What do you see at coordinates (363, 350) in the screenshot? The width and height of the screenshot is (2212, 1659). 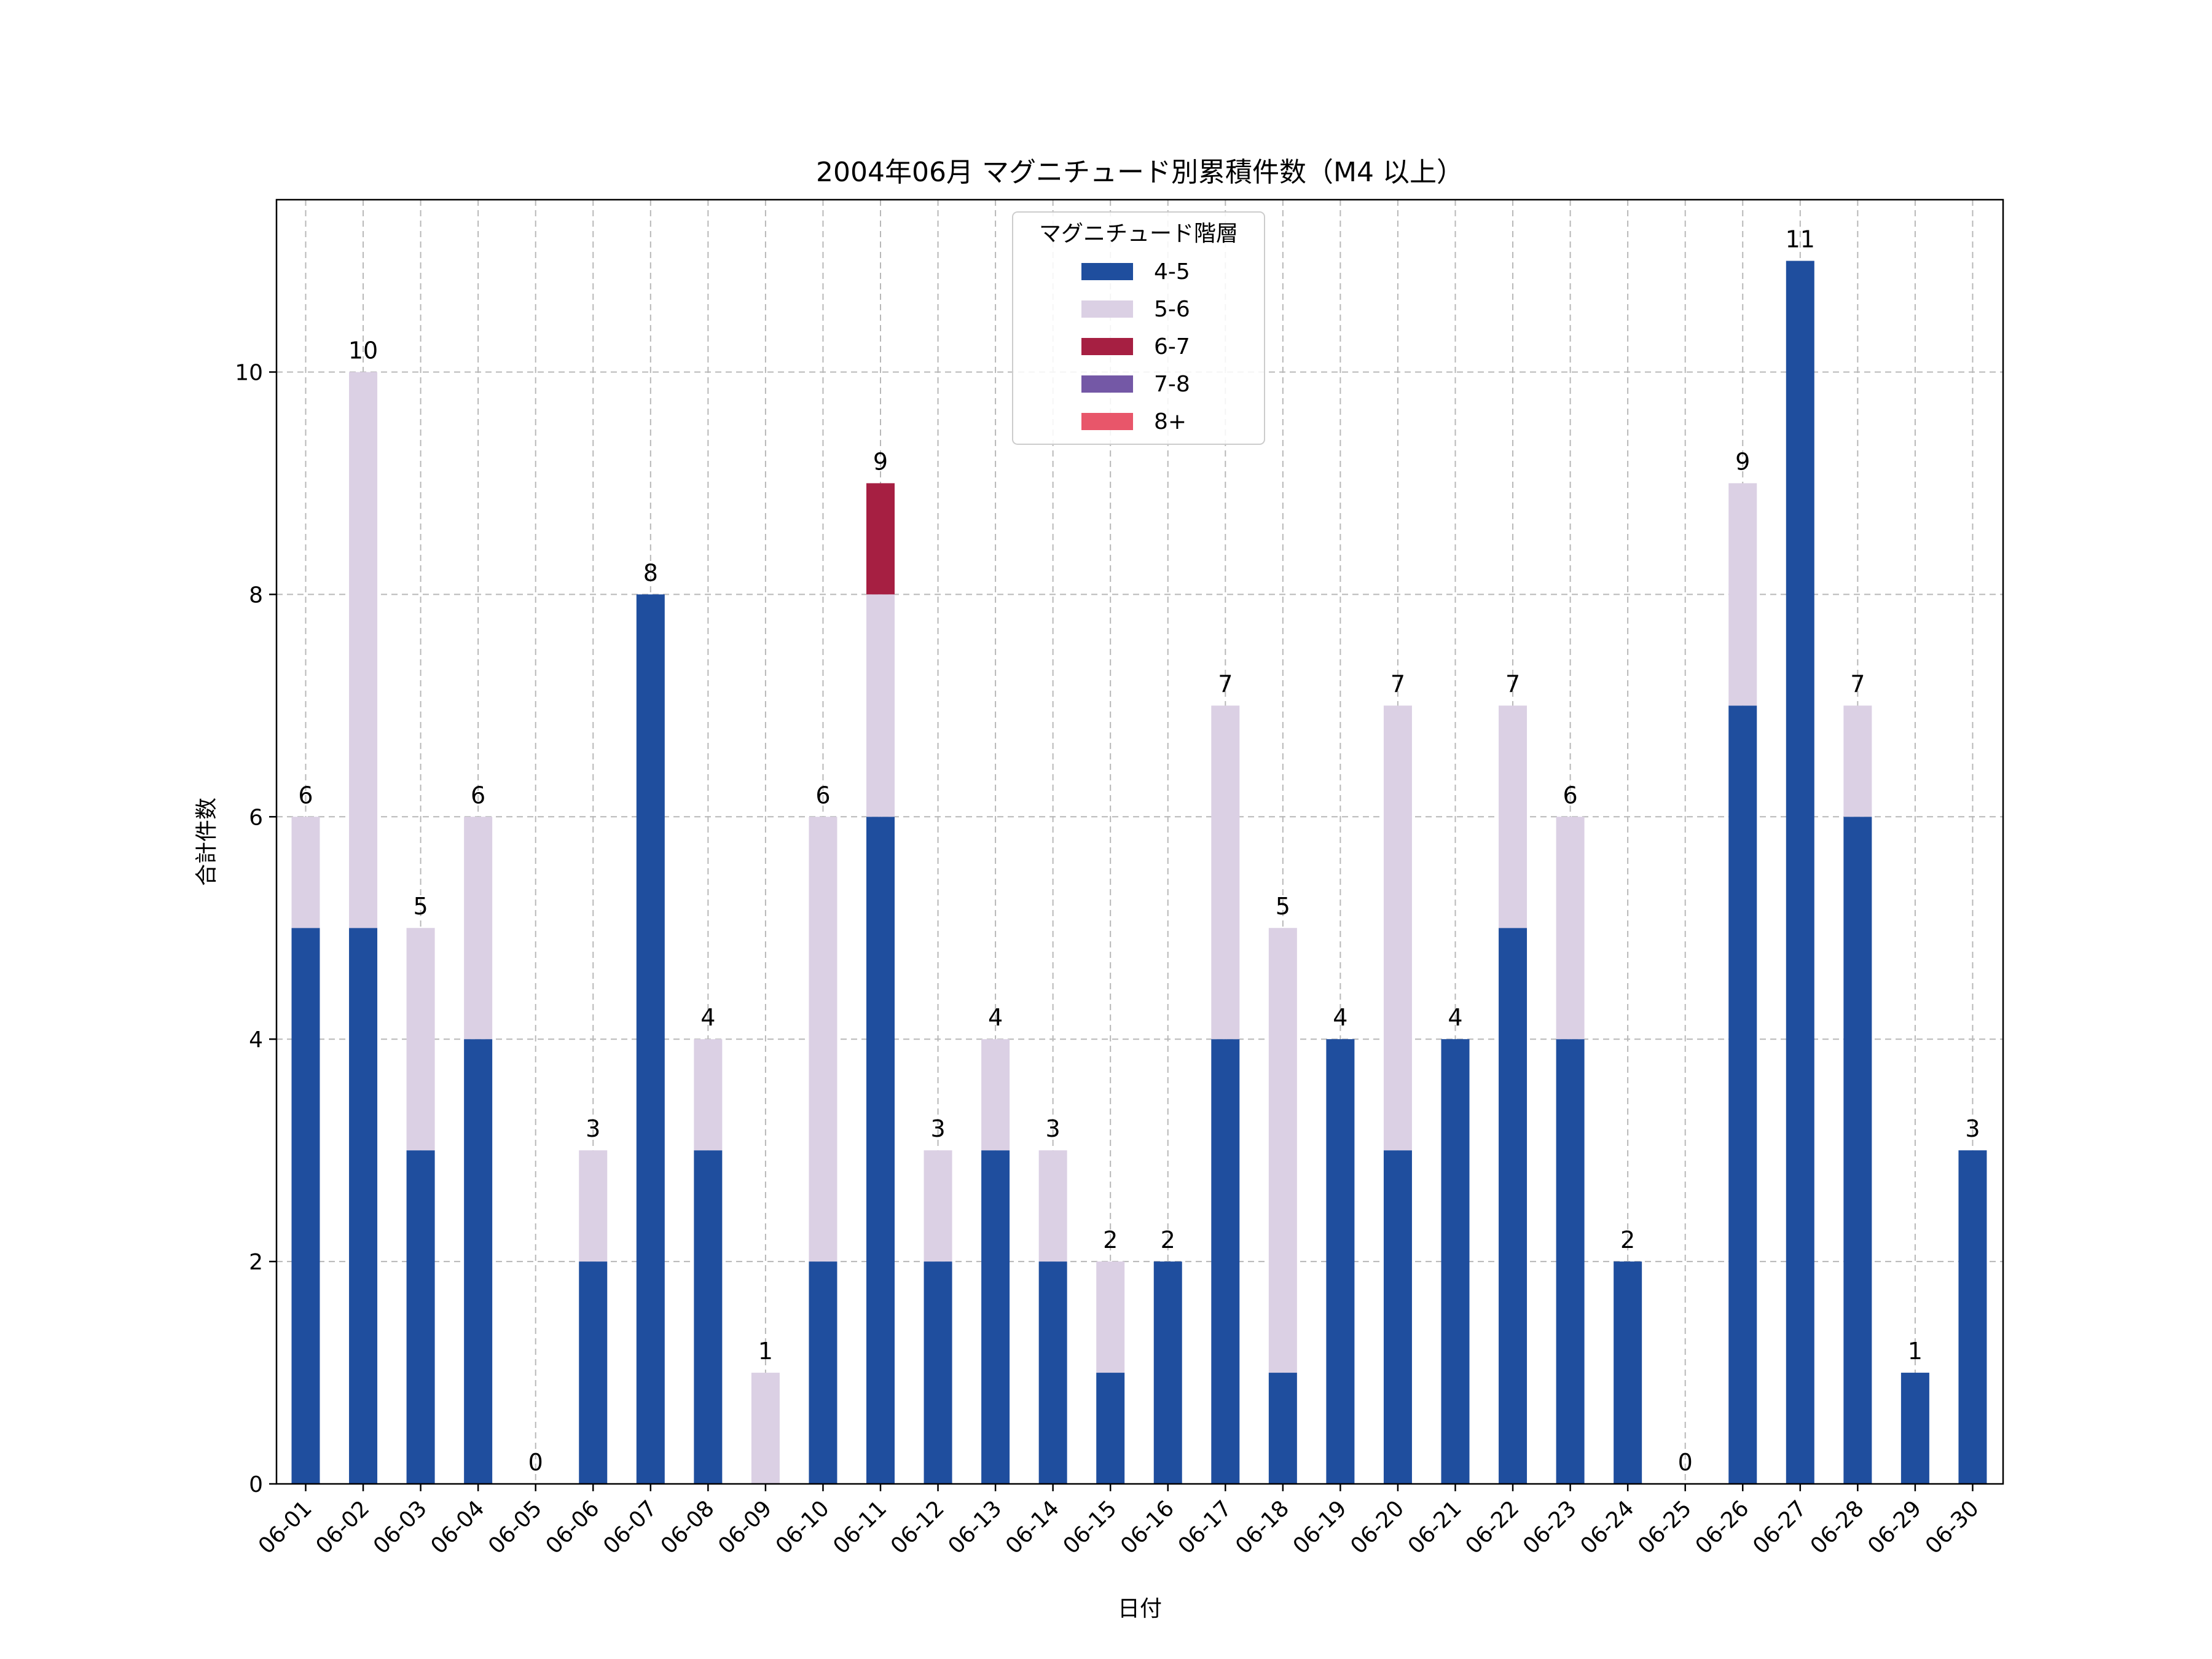 I see `bar-total-label: 10` at bounding box center [363, 350].